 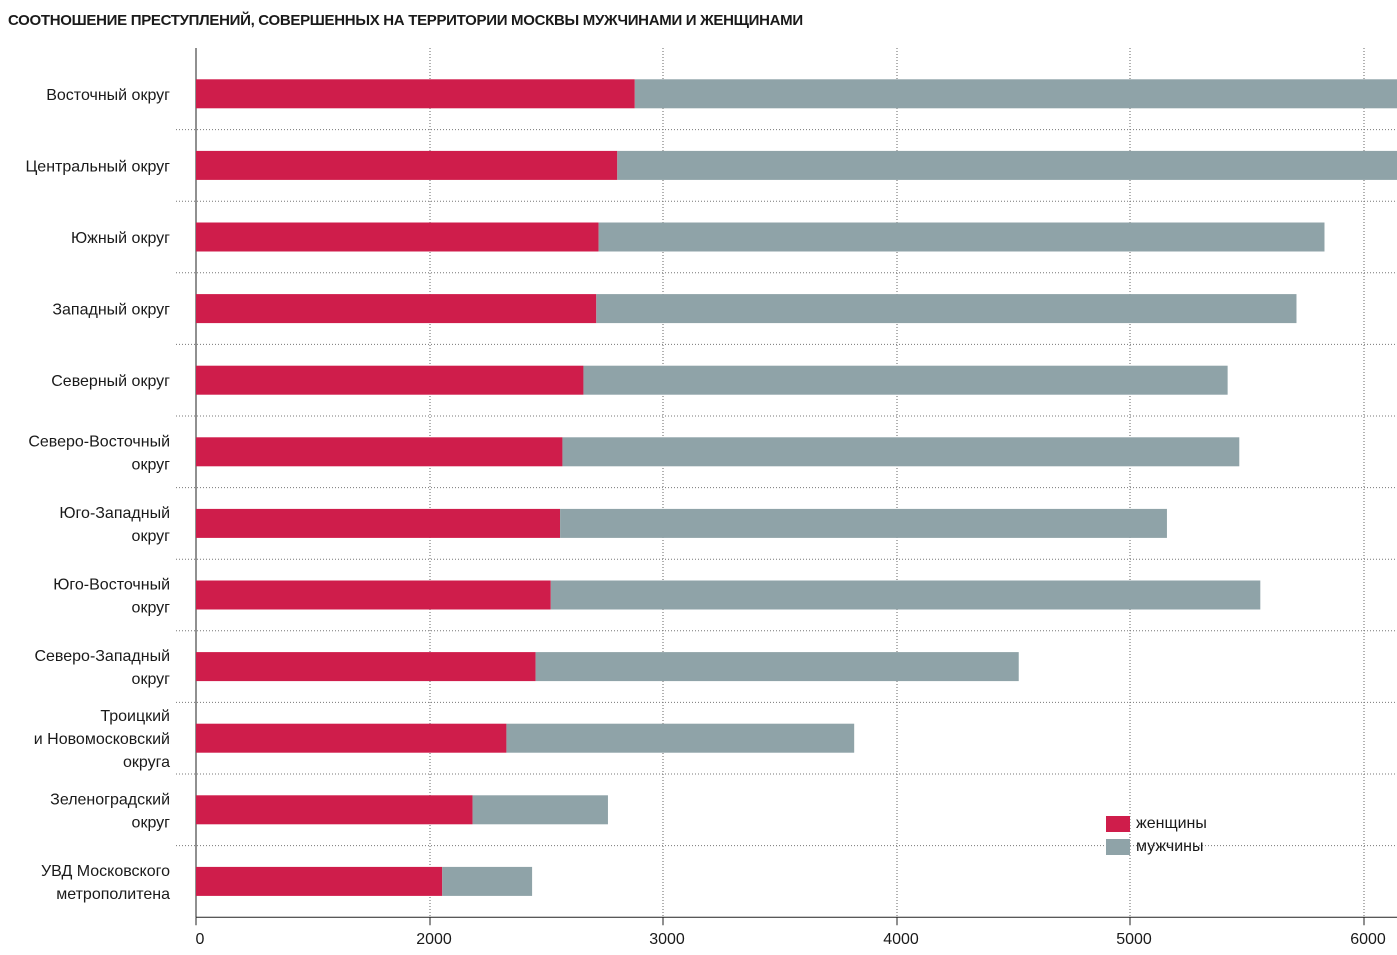 I want to click on category-label: Западный округ, so click(x=111, y=310).